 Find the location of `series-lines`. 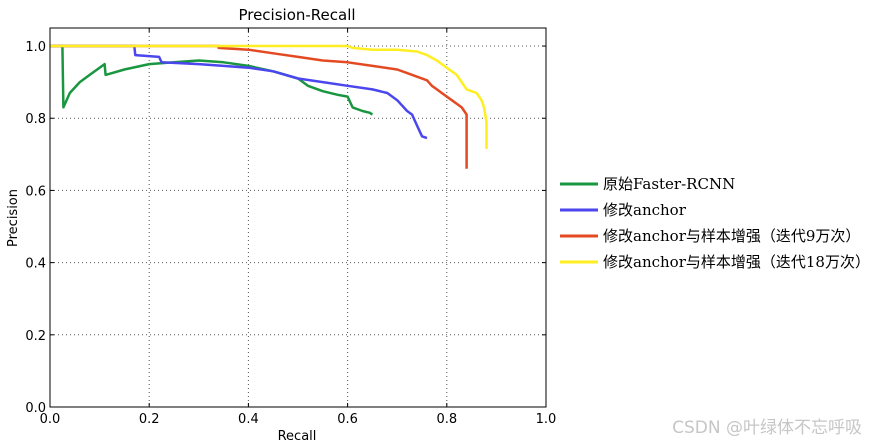

series-lines is located at coordinates (269, 106).